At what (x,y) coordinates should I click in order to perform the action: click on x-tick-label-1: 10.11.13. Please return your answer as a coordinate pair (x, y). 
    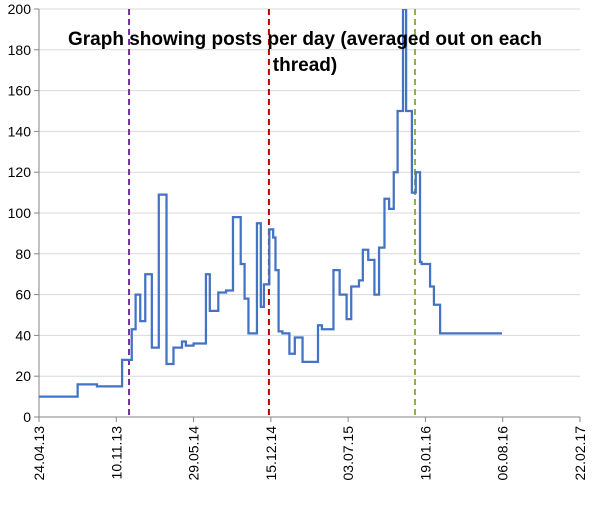
    Looking at the image, I should click on (116, 453).